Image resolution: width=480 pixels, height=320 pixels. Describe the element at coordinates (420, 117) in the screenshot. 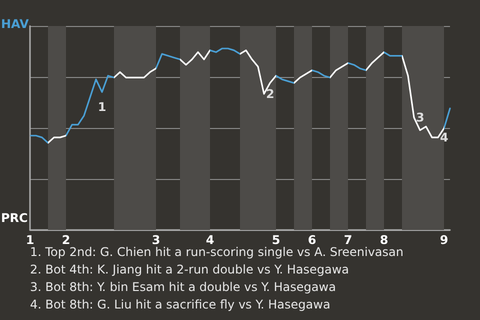

I see `annotation: 3` at that location.